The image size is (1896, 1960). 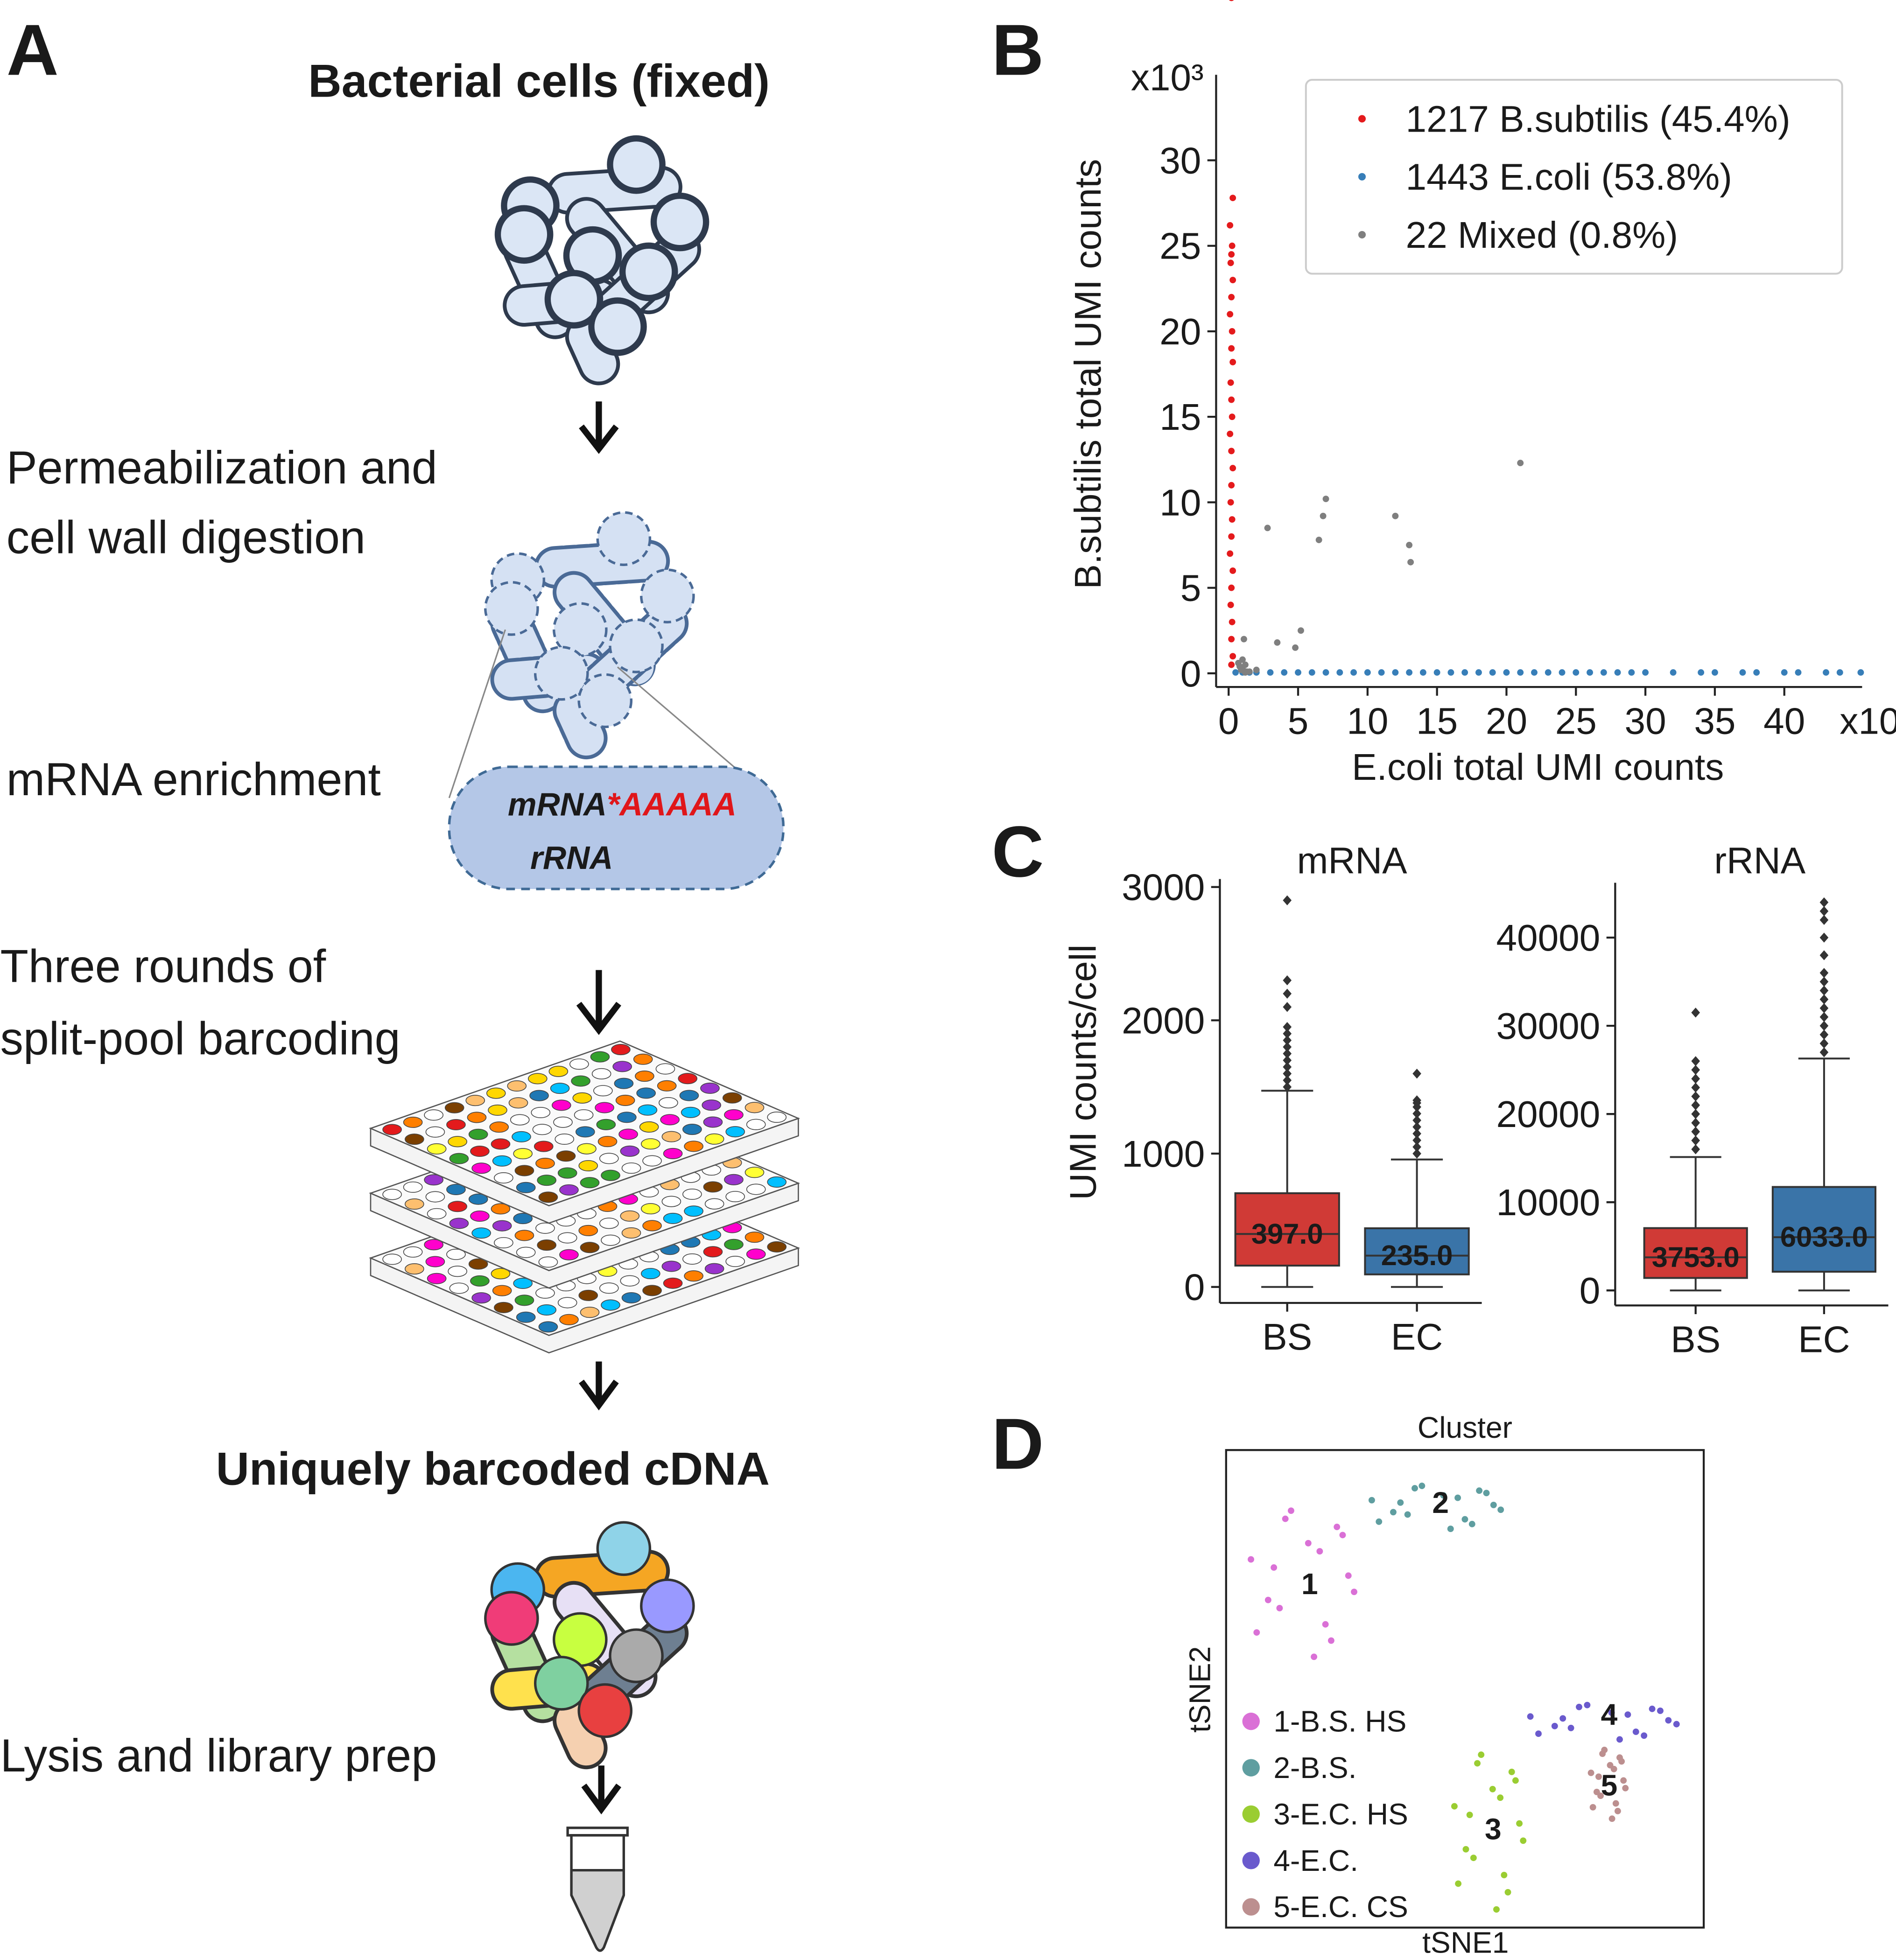 I want to click on y-tick-label: 5, so click(x=1190, y=588).